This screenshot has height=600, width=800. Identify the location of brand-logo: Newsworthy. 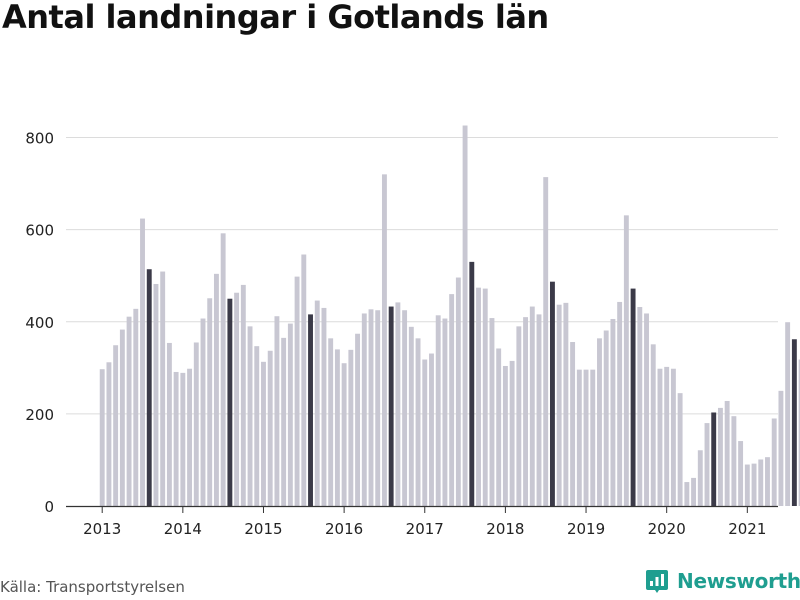
(722, 581).